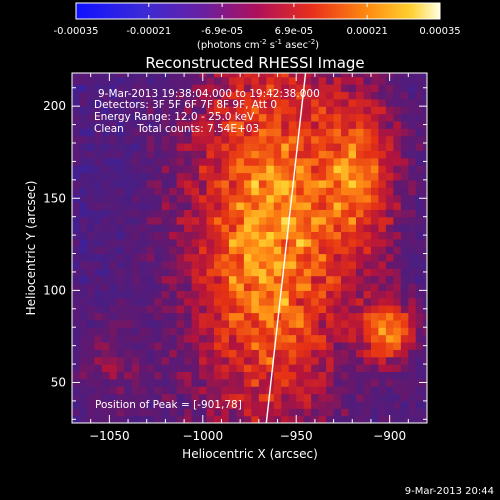 The width and height of the screenshot is (500, 500). Describe the element at coordinates (367, 31) in the screenshot. I see `colorbar-tick-label: 0.00021` at that location.